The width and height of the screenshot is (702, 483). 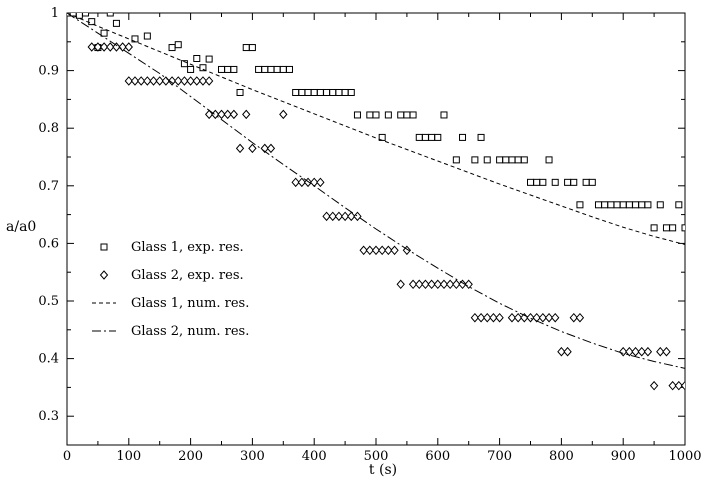 I want to click on x-tick-label: 600, so click(x=437, y=456).